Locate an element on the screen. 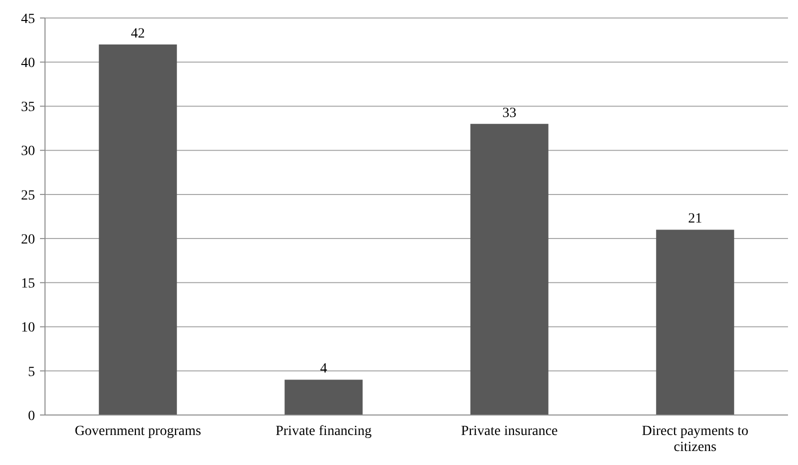 This screenshot has width=798, height=465. x-tick-label: Direct payments to citizens is located at coordinates (695, 439).